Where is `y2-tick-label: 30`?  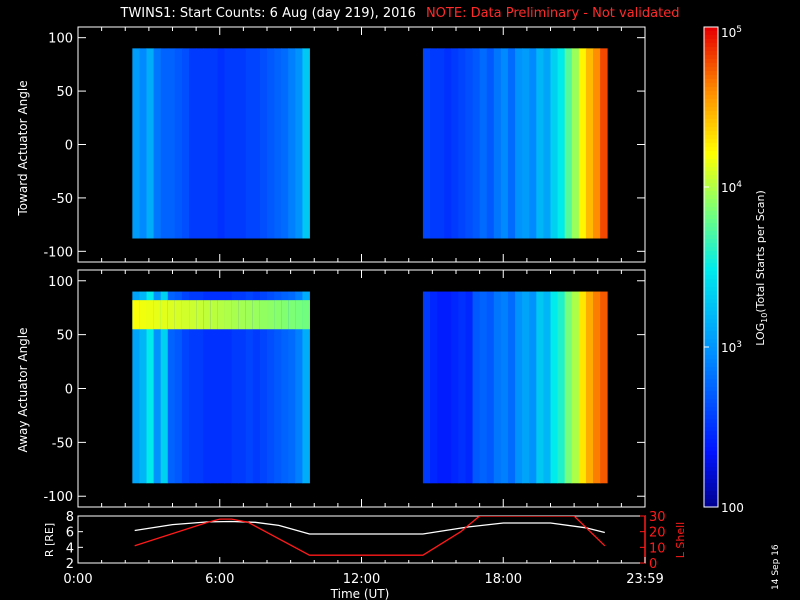
y2-tick-label: 30 is located at coordinates (657, 517).